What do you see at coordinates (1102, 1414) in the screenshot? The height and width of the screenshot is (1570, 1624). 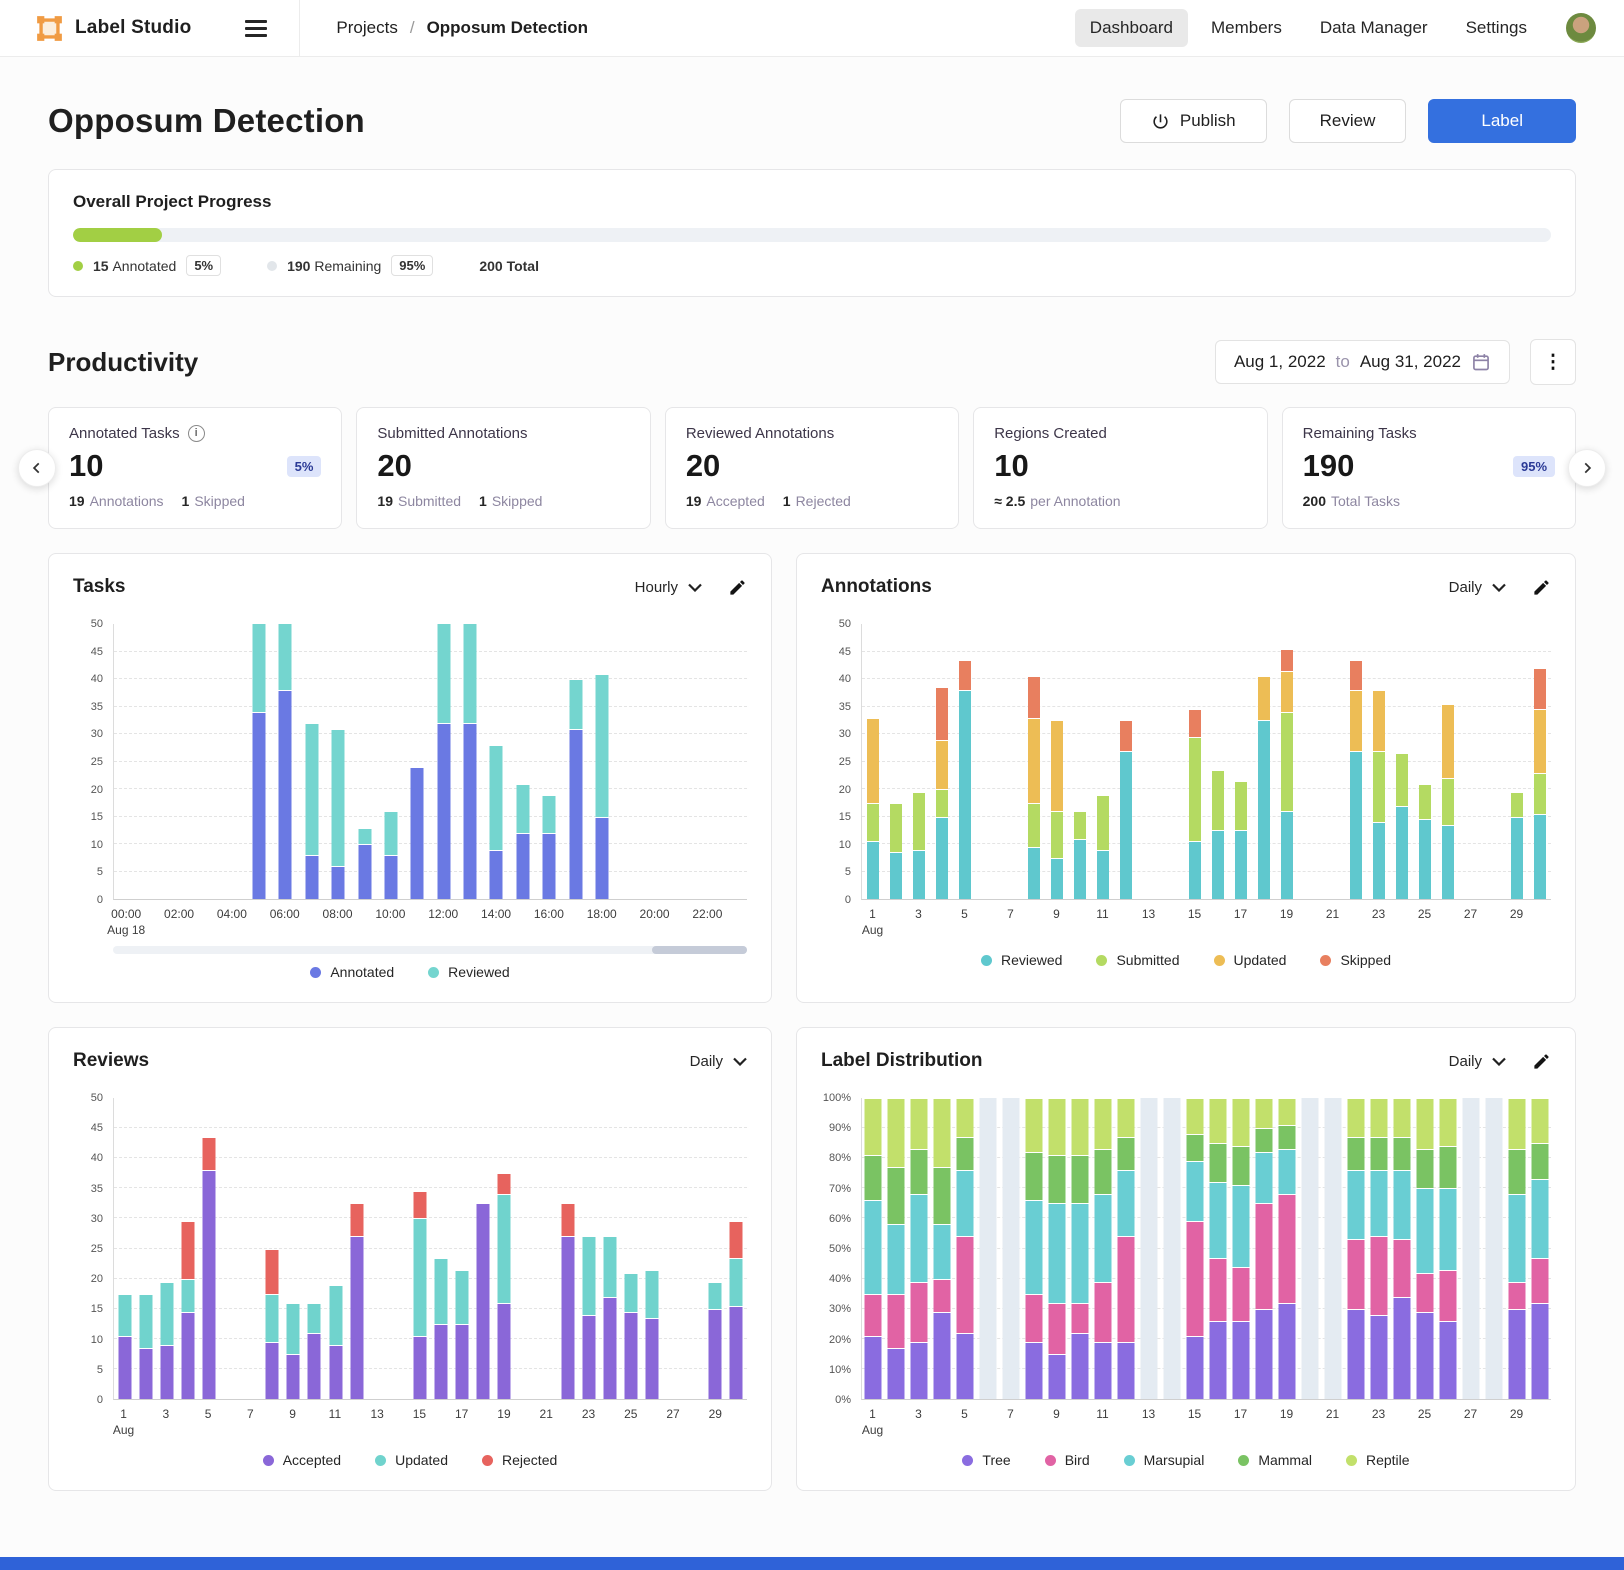 I see `x-axis-label: 11` at bounding box center [1102, 1414].